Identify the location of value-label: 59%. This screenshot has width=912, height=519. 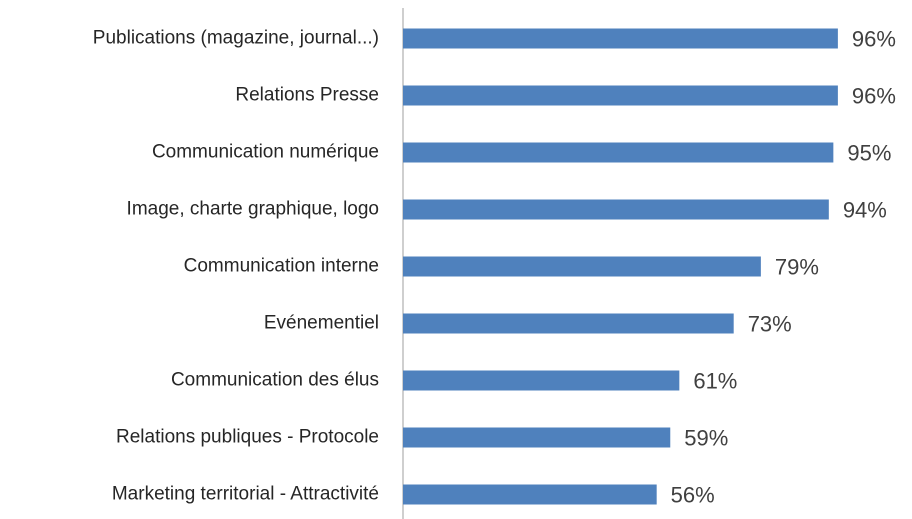
(706, 437).